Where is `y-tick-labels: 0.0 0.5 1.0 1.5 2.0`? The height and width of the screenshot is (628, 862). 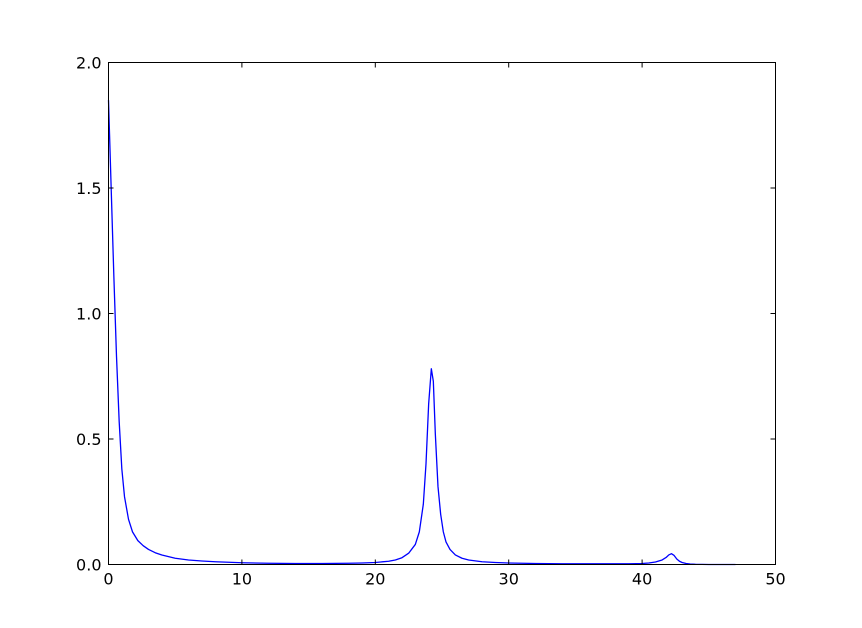
y-tick-labels: 0.0 0.5 1.0 1.5 2.0 is located at coordinates (88, 314).